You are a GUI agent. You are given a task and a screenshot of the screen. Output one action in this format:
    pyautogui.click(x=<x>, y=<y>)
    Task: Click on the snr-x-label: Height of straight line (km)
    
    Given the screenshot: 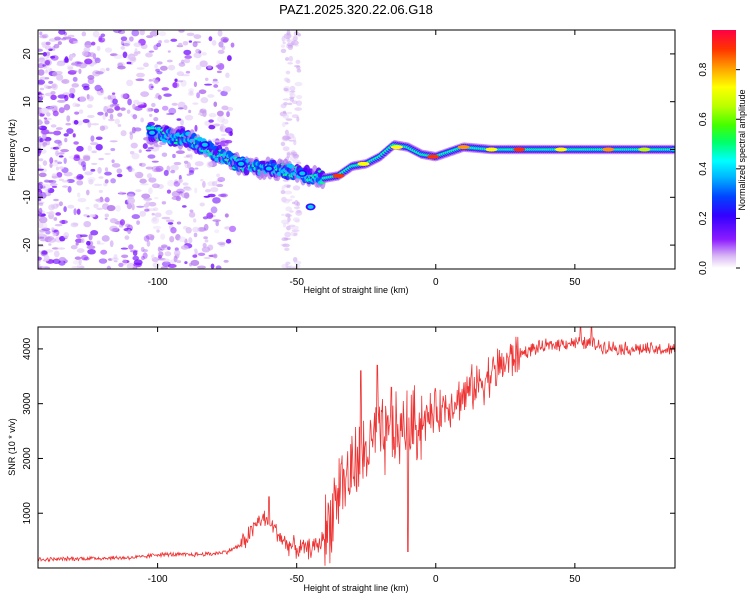 What is the action you would take?
    pyautogui.click(x=355, y=588)
    